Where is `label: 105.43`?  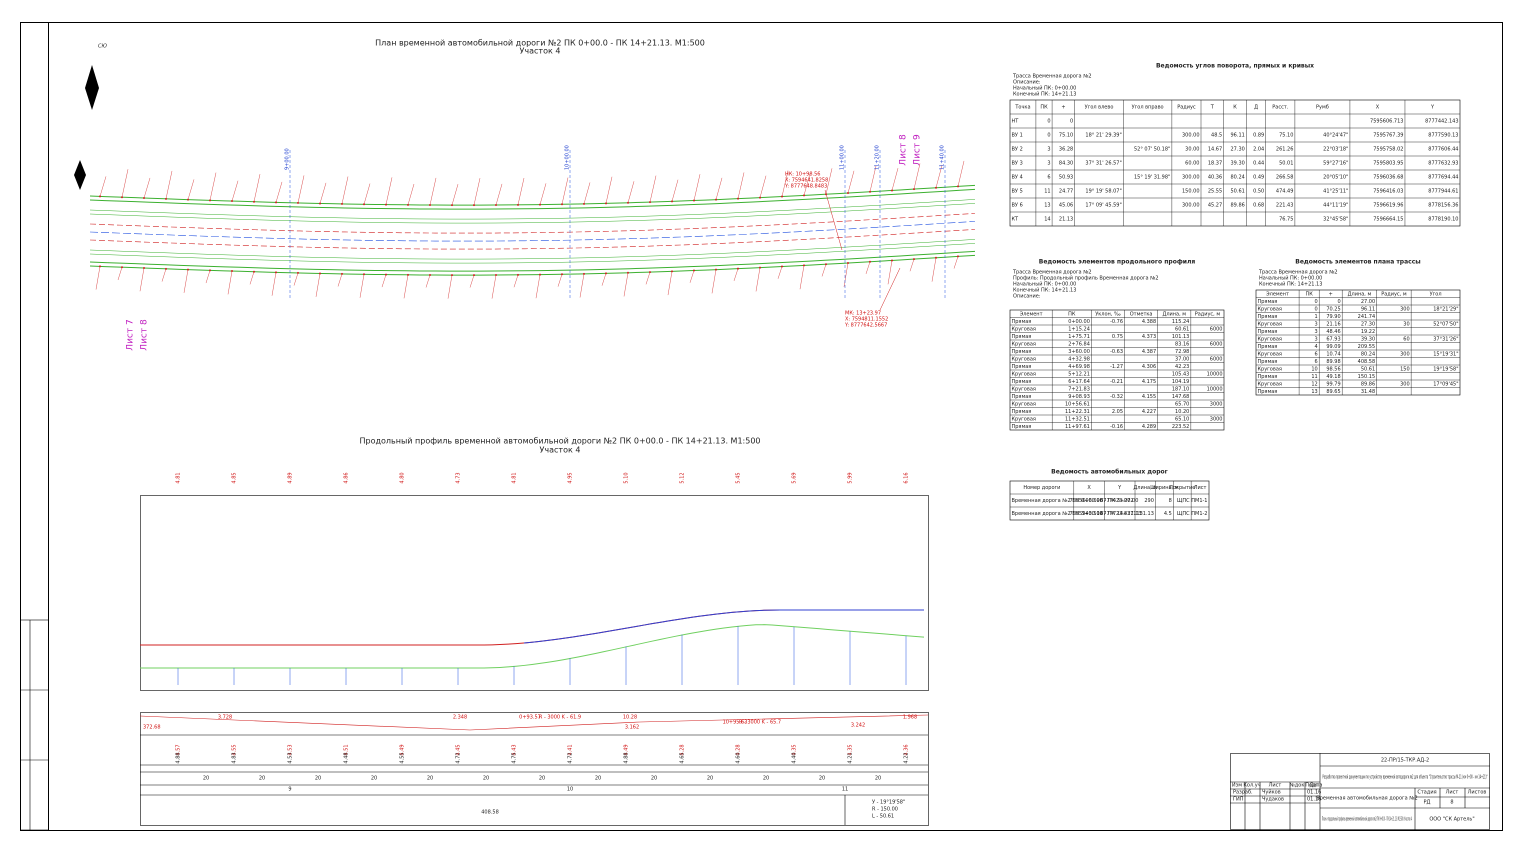 label: 105.43 is located at coordinates (1181, 374).